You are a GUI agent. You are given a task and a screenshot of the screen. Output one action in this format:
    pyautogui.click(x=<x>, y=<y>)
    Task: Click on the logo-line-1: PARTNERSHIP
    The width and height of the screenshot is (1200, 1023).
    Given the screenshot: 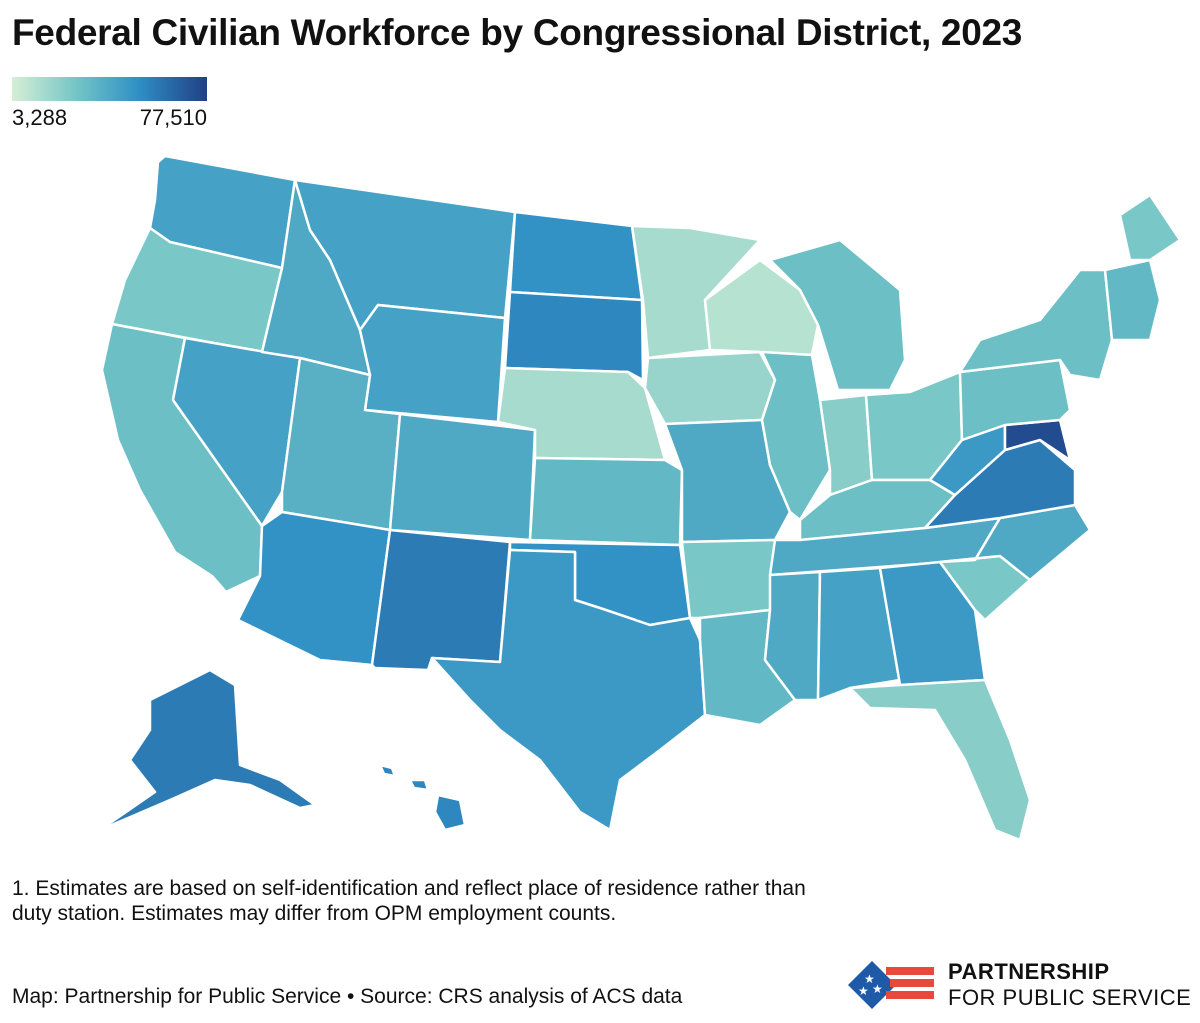 What is the action you would take?
    pyautogui.click(x=1029, y=971)
    